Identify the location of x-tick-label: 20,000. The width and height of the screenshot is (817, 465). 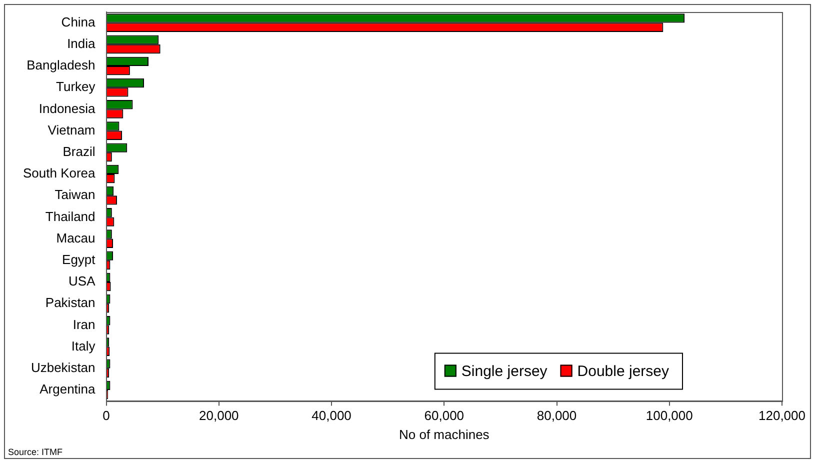
(219, 416).